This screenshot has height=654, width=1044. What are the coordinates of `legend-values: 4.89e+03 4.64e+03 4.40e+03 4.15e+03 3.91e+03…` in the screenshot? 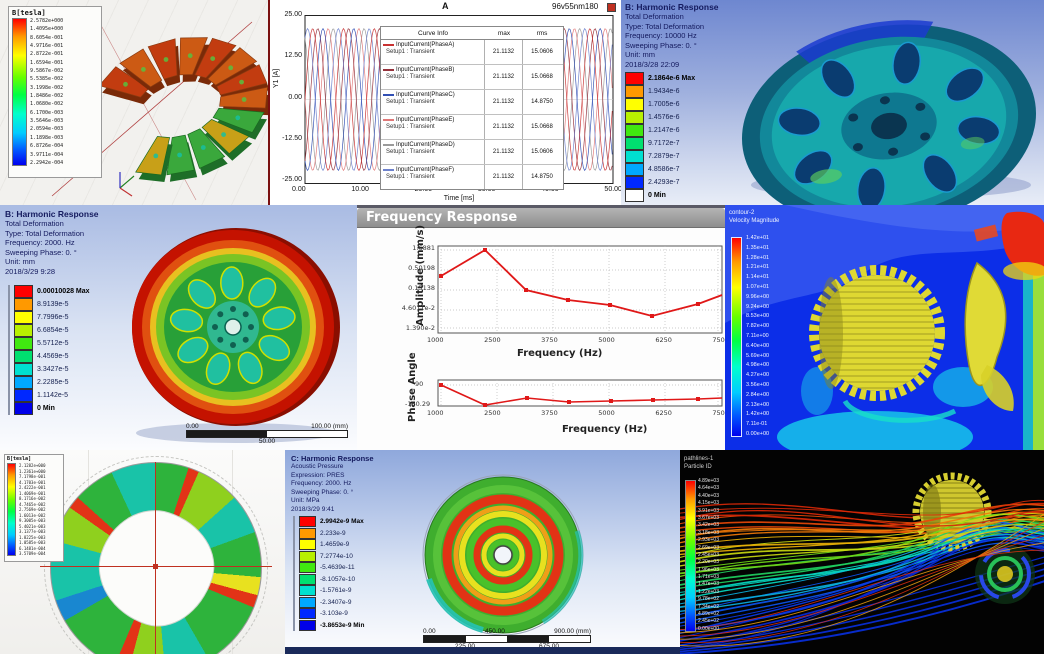 It's located at (708, 555).